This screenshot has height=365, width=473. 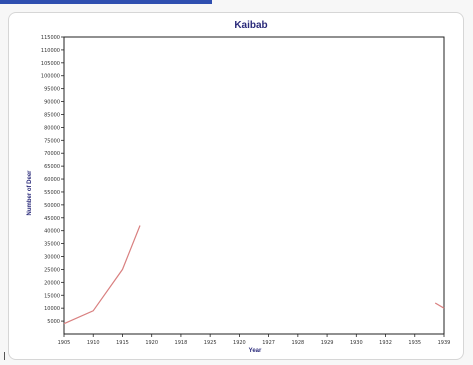 I want to click on y-tick-label: 20000, so click(x=52, y=283).